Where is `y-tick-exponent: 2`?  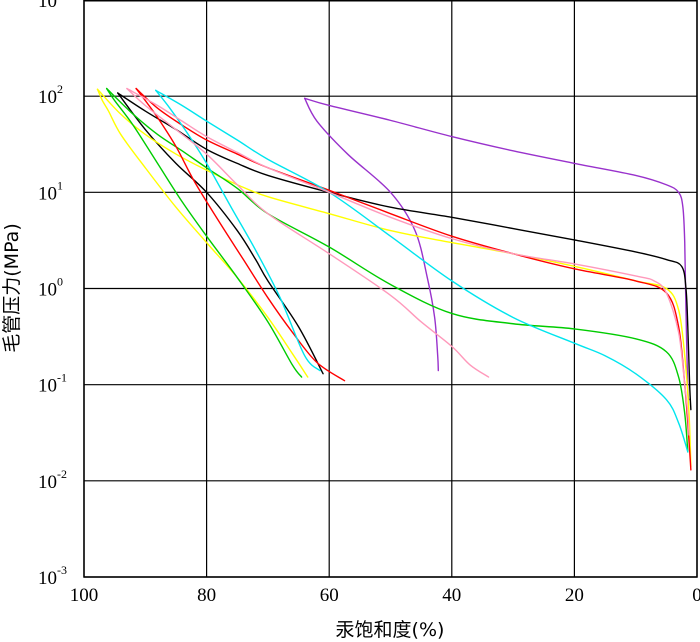
y-tick-exponent: 2 is located at coordinates (60, 89).